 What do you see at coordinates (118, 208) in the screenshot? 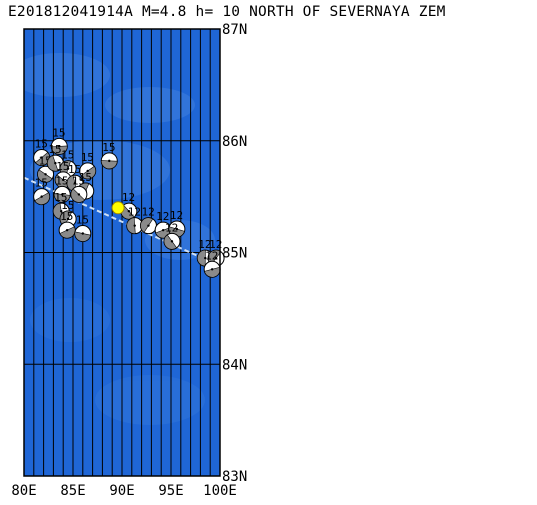
I see `main-event-epicenter` at bounding box center [118, 208].